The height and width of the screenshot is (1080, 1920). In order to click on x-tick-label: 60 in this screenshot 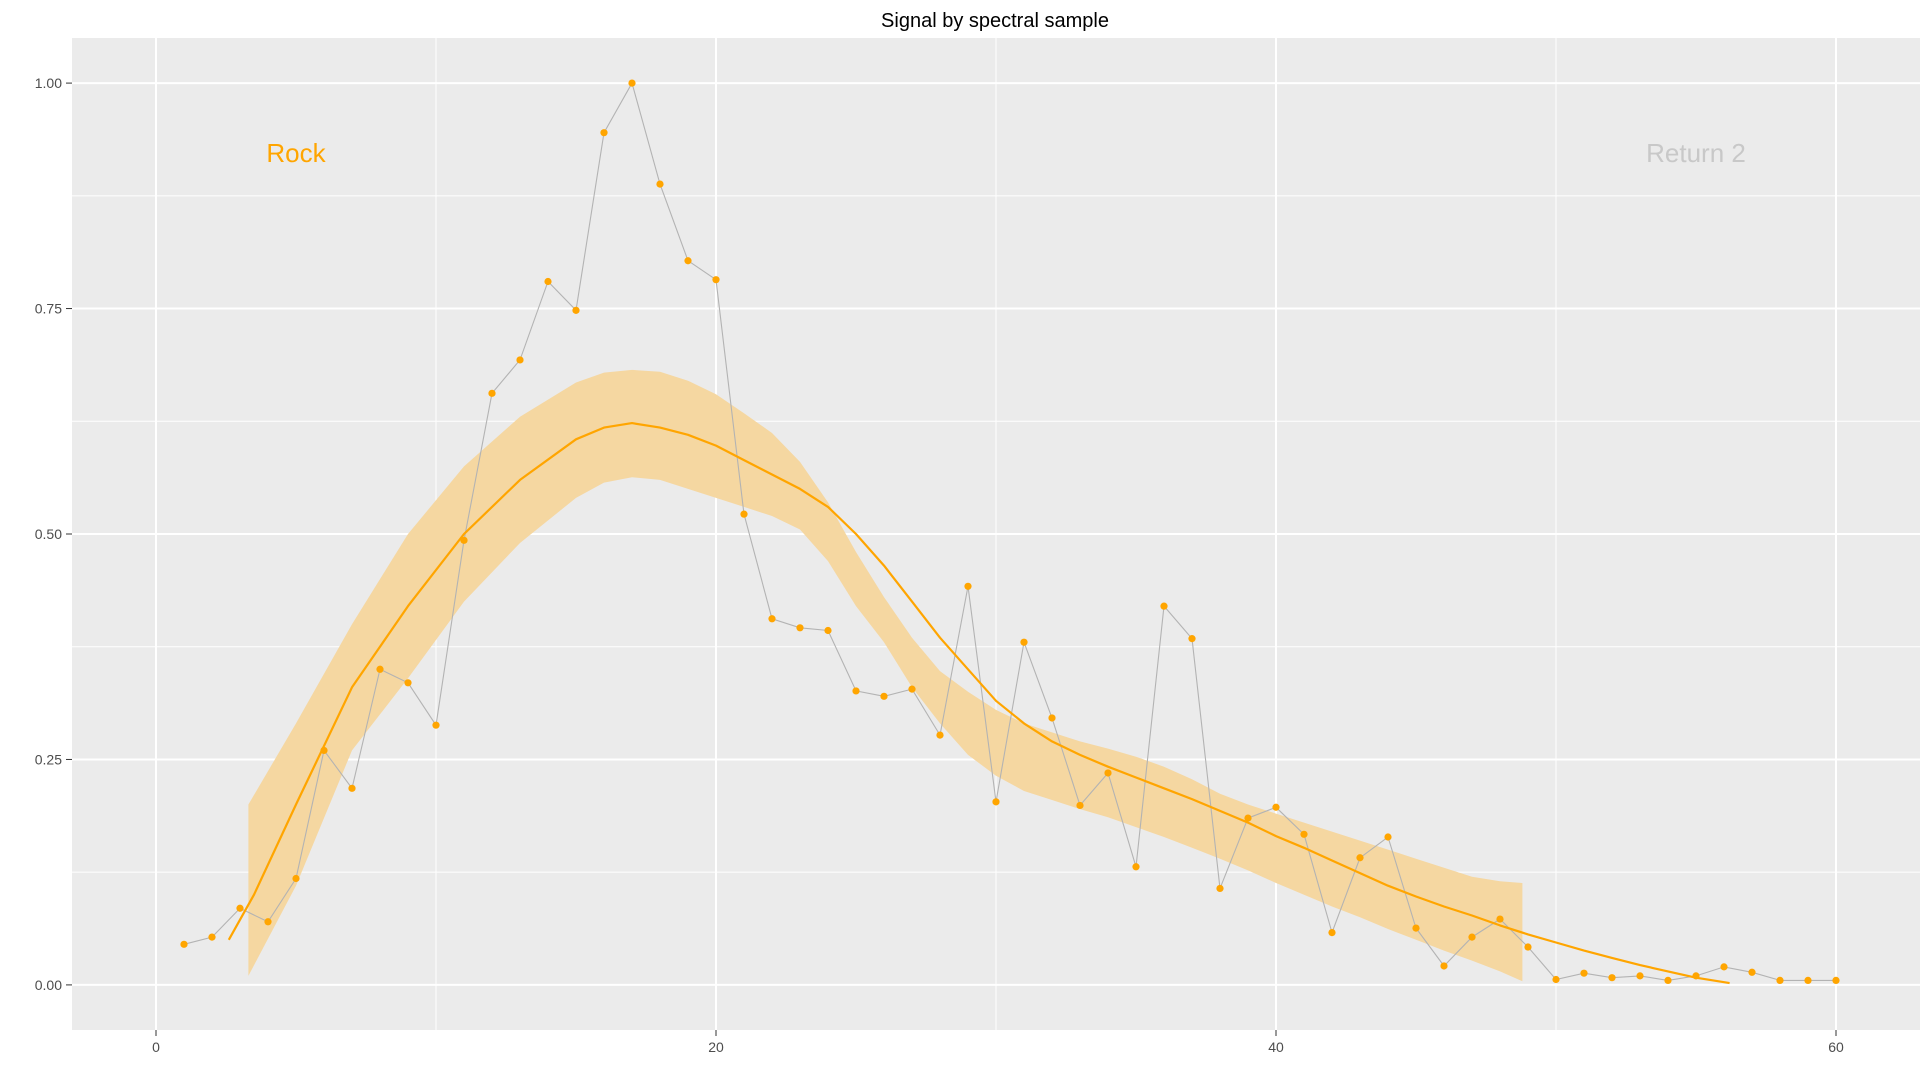, I will do `click(1836, 1047)`.